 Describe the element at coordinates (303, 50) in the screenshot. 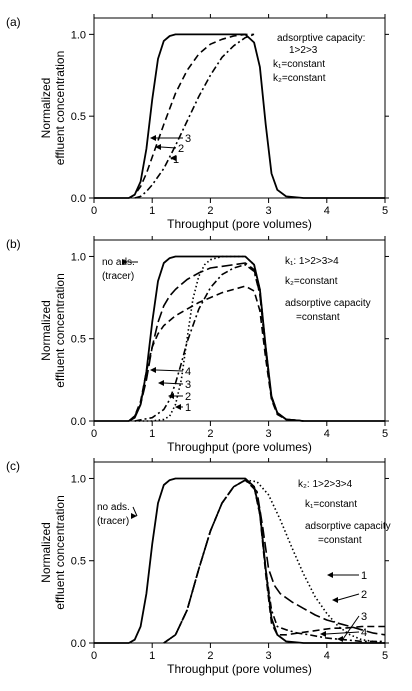

I see `annotation-text: 1>2>3` at that location.